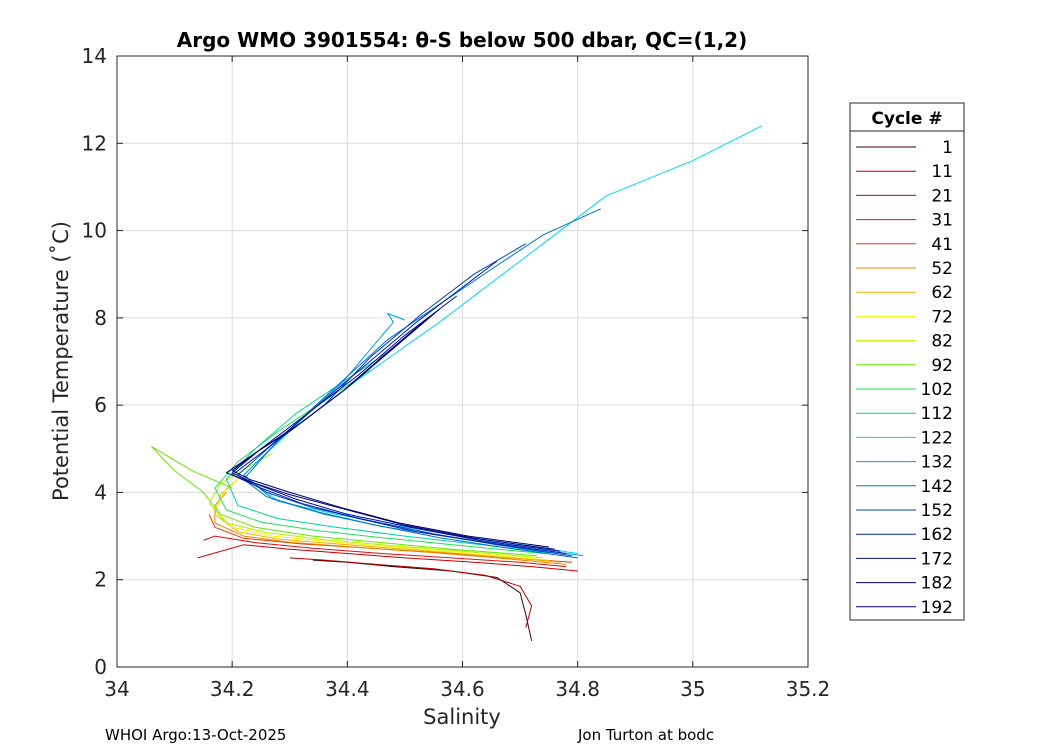 This screenshot has width=1050, height=750. I want to click on legend-label-cycle-31: 31, so click(942, 221).